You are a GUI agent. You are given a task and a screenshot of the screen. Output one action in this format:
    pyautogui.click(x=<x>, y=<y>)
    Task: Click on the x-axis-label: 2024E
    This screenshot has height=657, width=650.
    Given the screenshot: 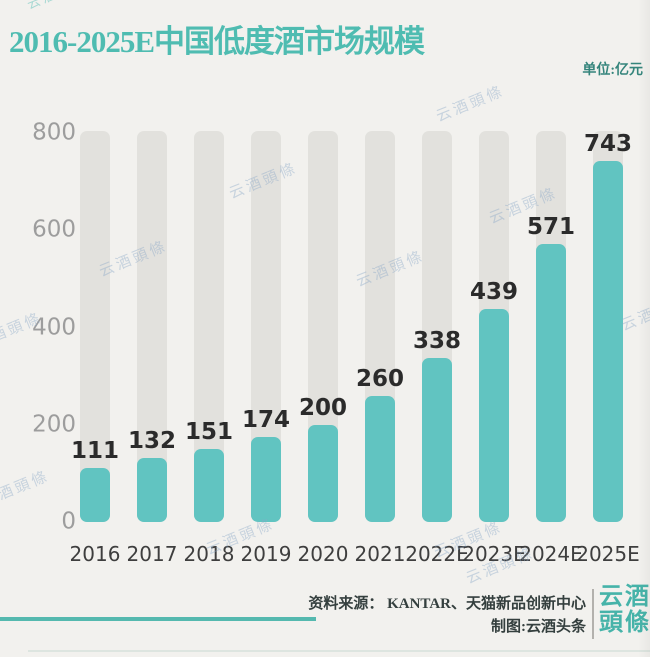 What is the action you would take?
    pyautogui.click(x=551, y=554)
    